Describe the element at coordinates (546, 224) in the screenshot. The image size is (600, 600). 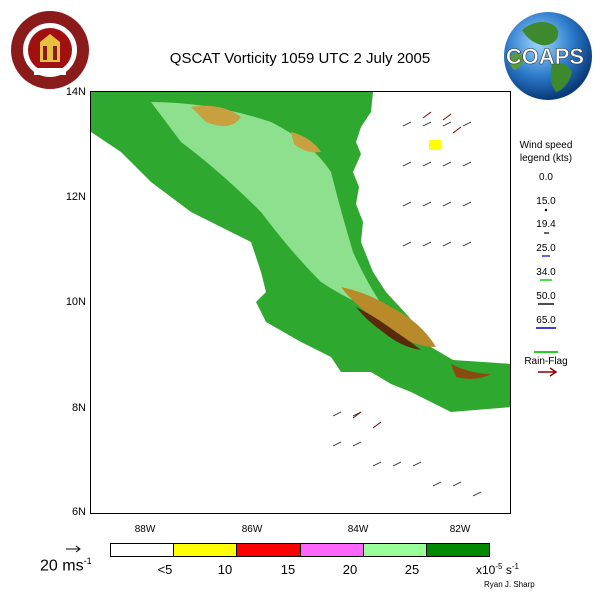
I see `wind-legend-speed-2: 19.4` at that location.